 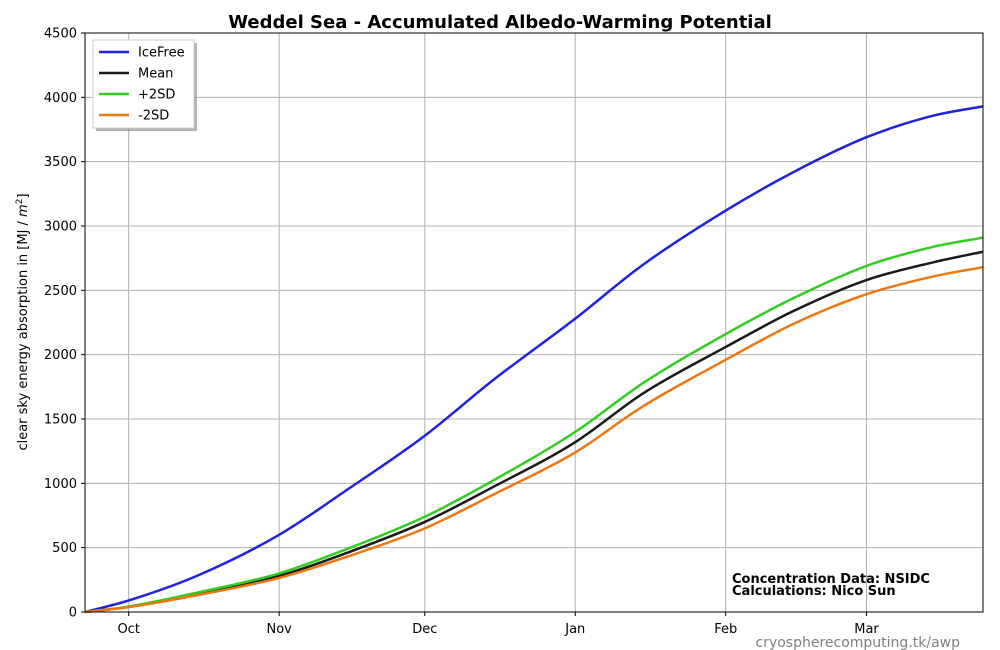 I want to click on y-label-unit: m, so click(x=23, y=210).